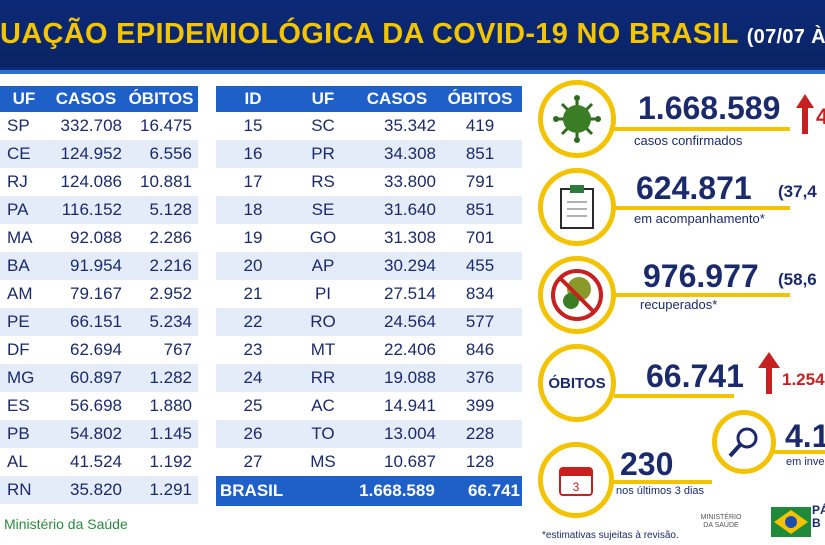 Image resolution: width=825 pixels, height=545 pixels. I want to click on table-cell: 1.145, so click(161, 434).